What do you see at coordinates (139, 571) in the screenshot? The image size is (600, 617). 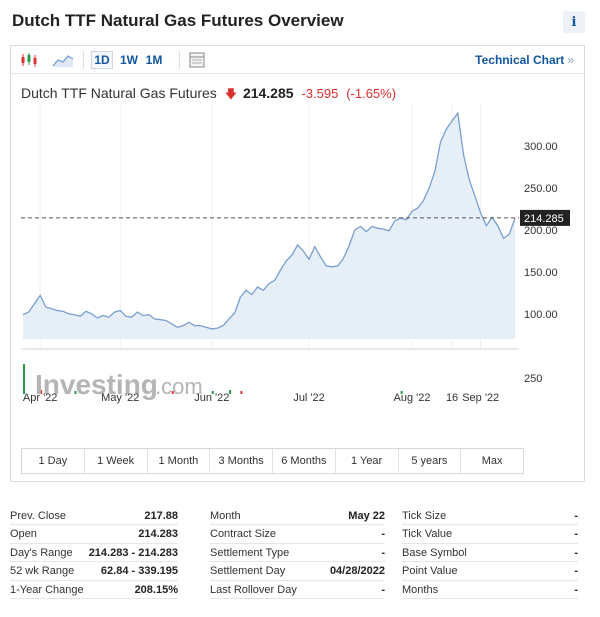 I see `stat-value: 62.84 - 339.195` at bounding box center [139, 571].